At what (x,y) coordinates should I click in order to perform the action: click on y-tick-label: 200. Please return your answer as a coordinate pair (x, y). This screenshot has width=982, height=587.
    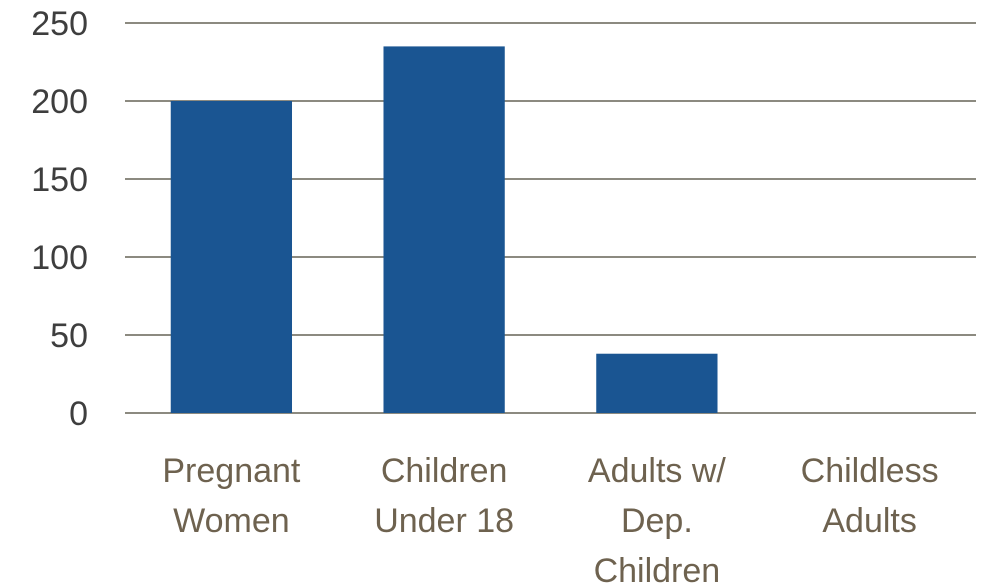
    Looking at the image, I should click on (59, 102).